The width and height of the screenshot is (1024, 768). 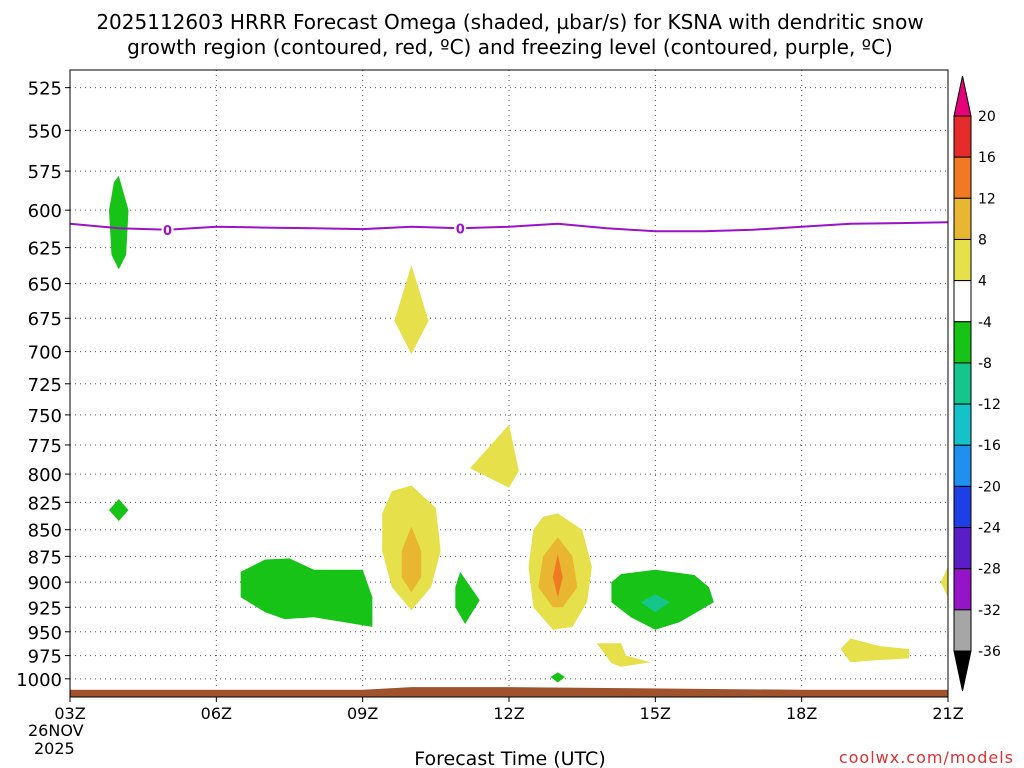 What do you see at coordinates (962, 671) in the screenshot?
I see `colorbar-bottom-arrow` at bounding box center [962, 671].